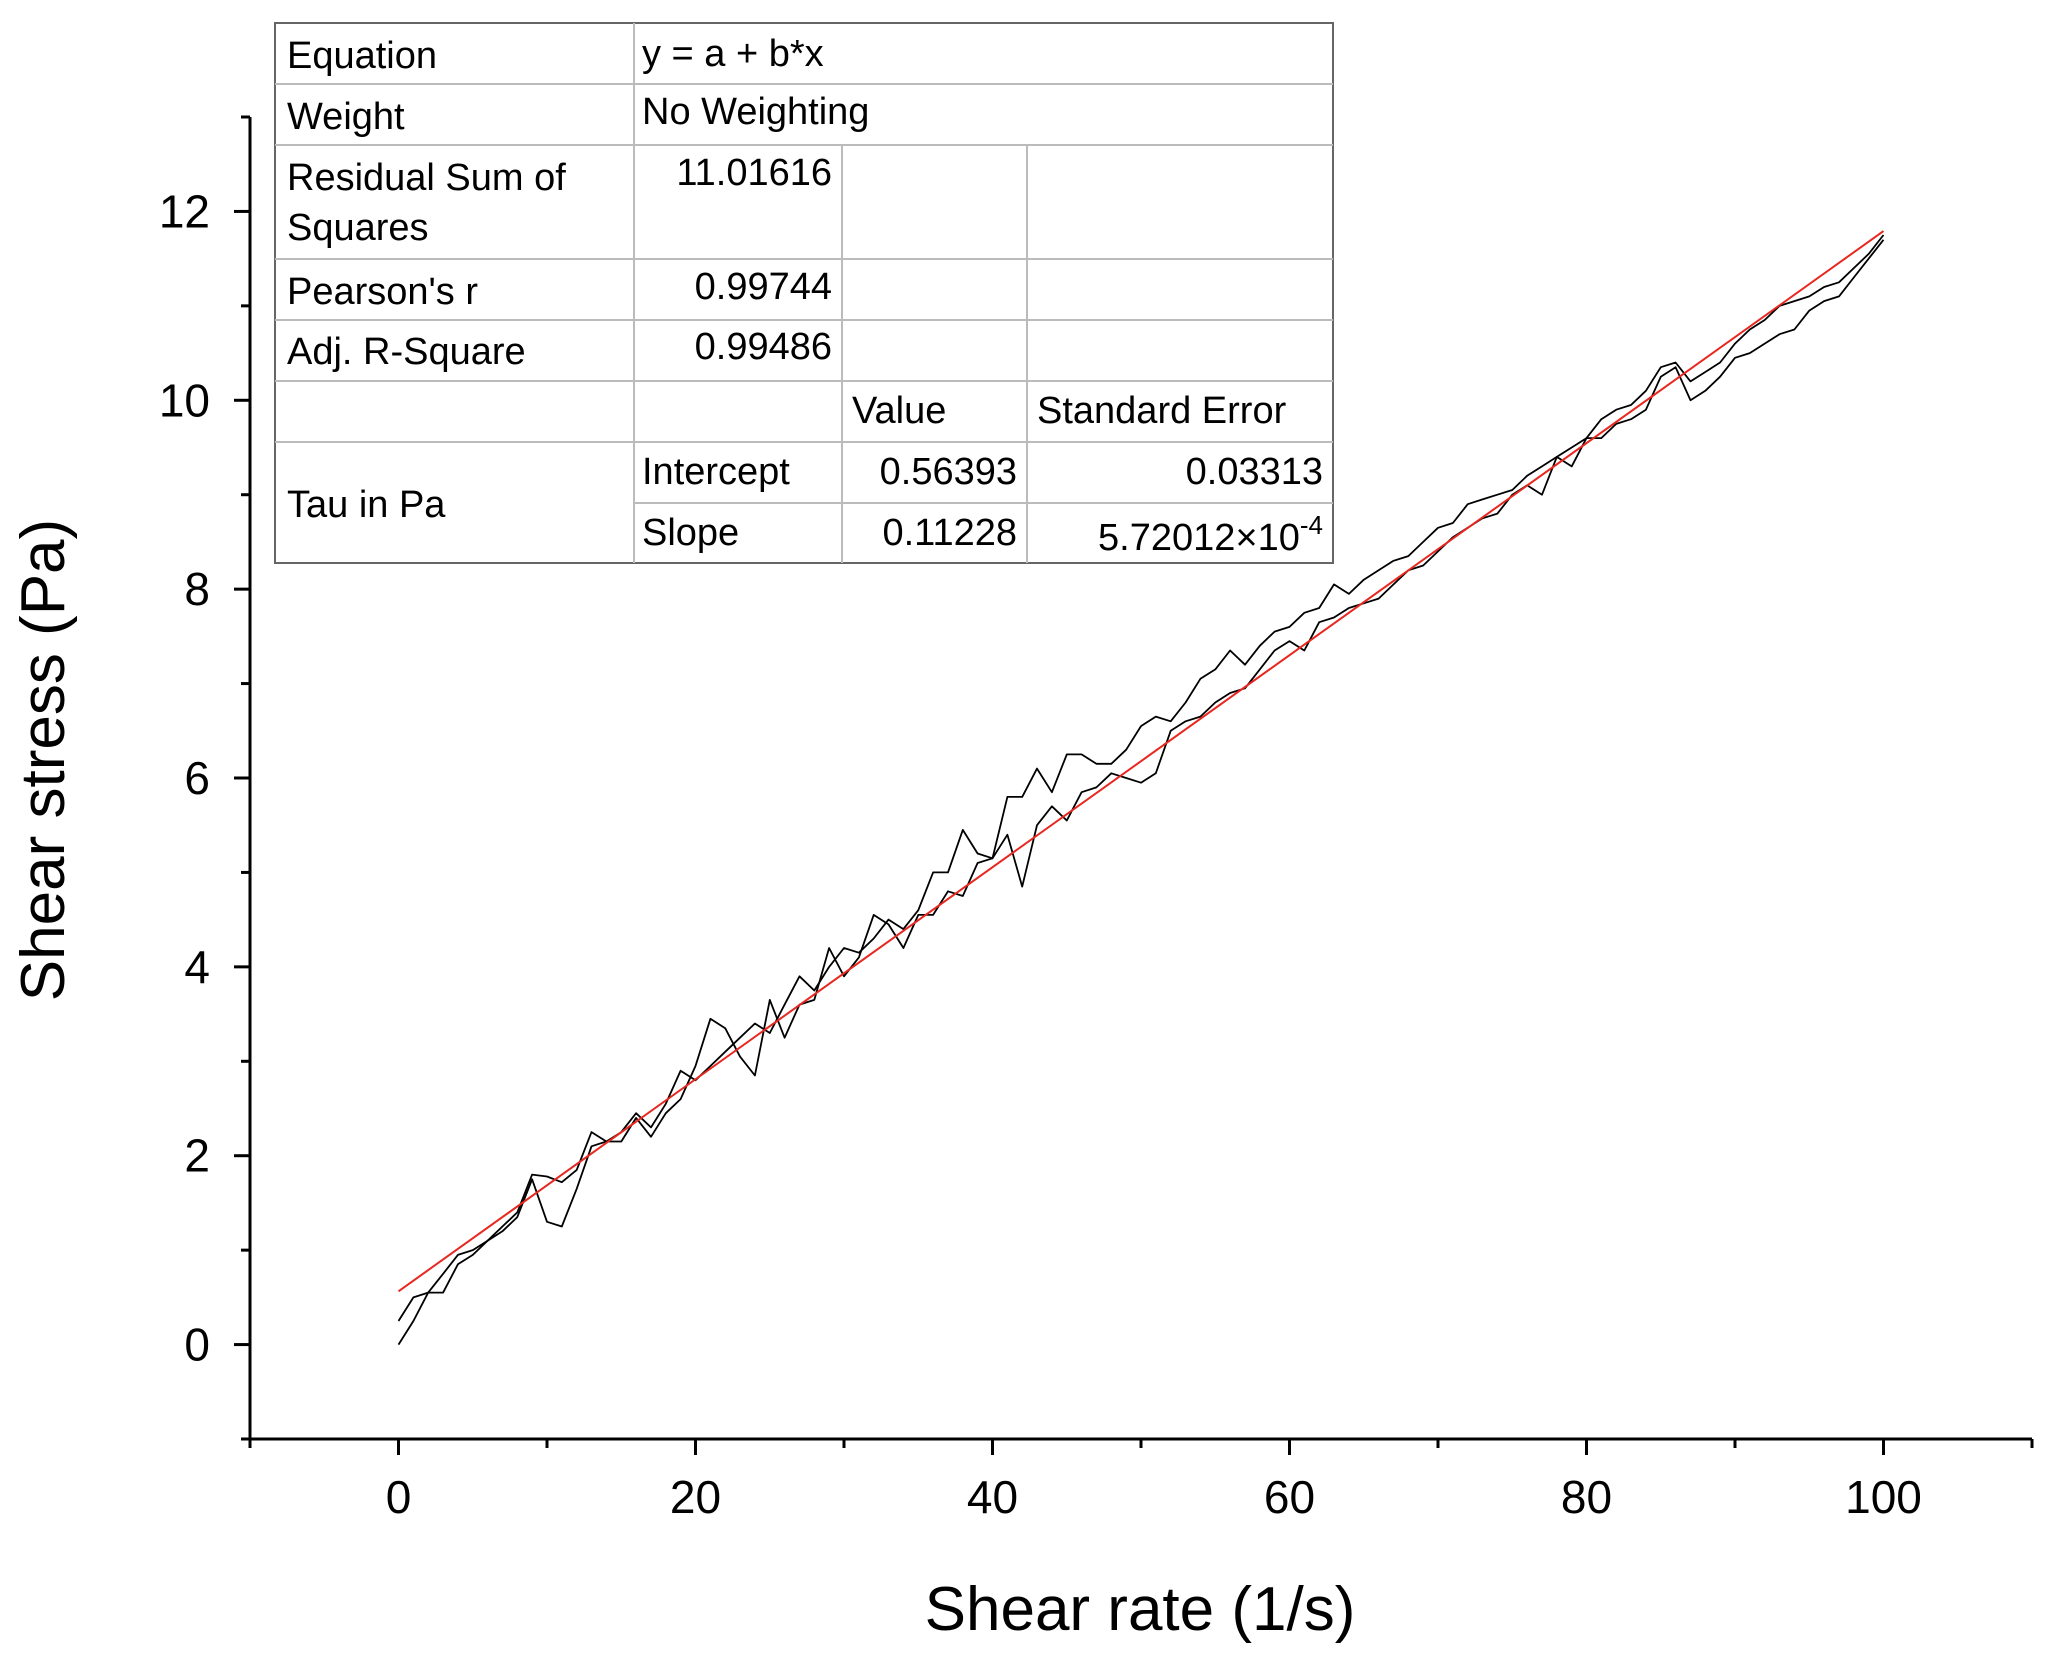  Describe the element at coordinates (184, 400) in the screenshot. I see `y-tick-label: 10` at that location.